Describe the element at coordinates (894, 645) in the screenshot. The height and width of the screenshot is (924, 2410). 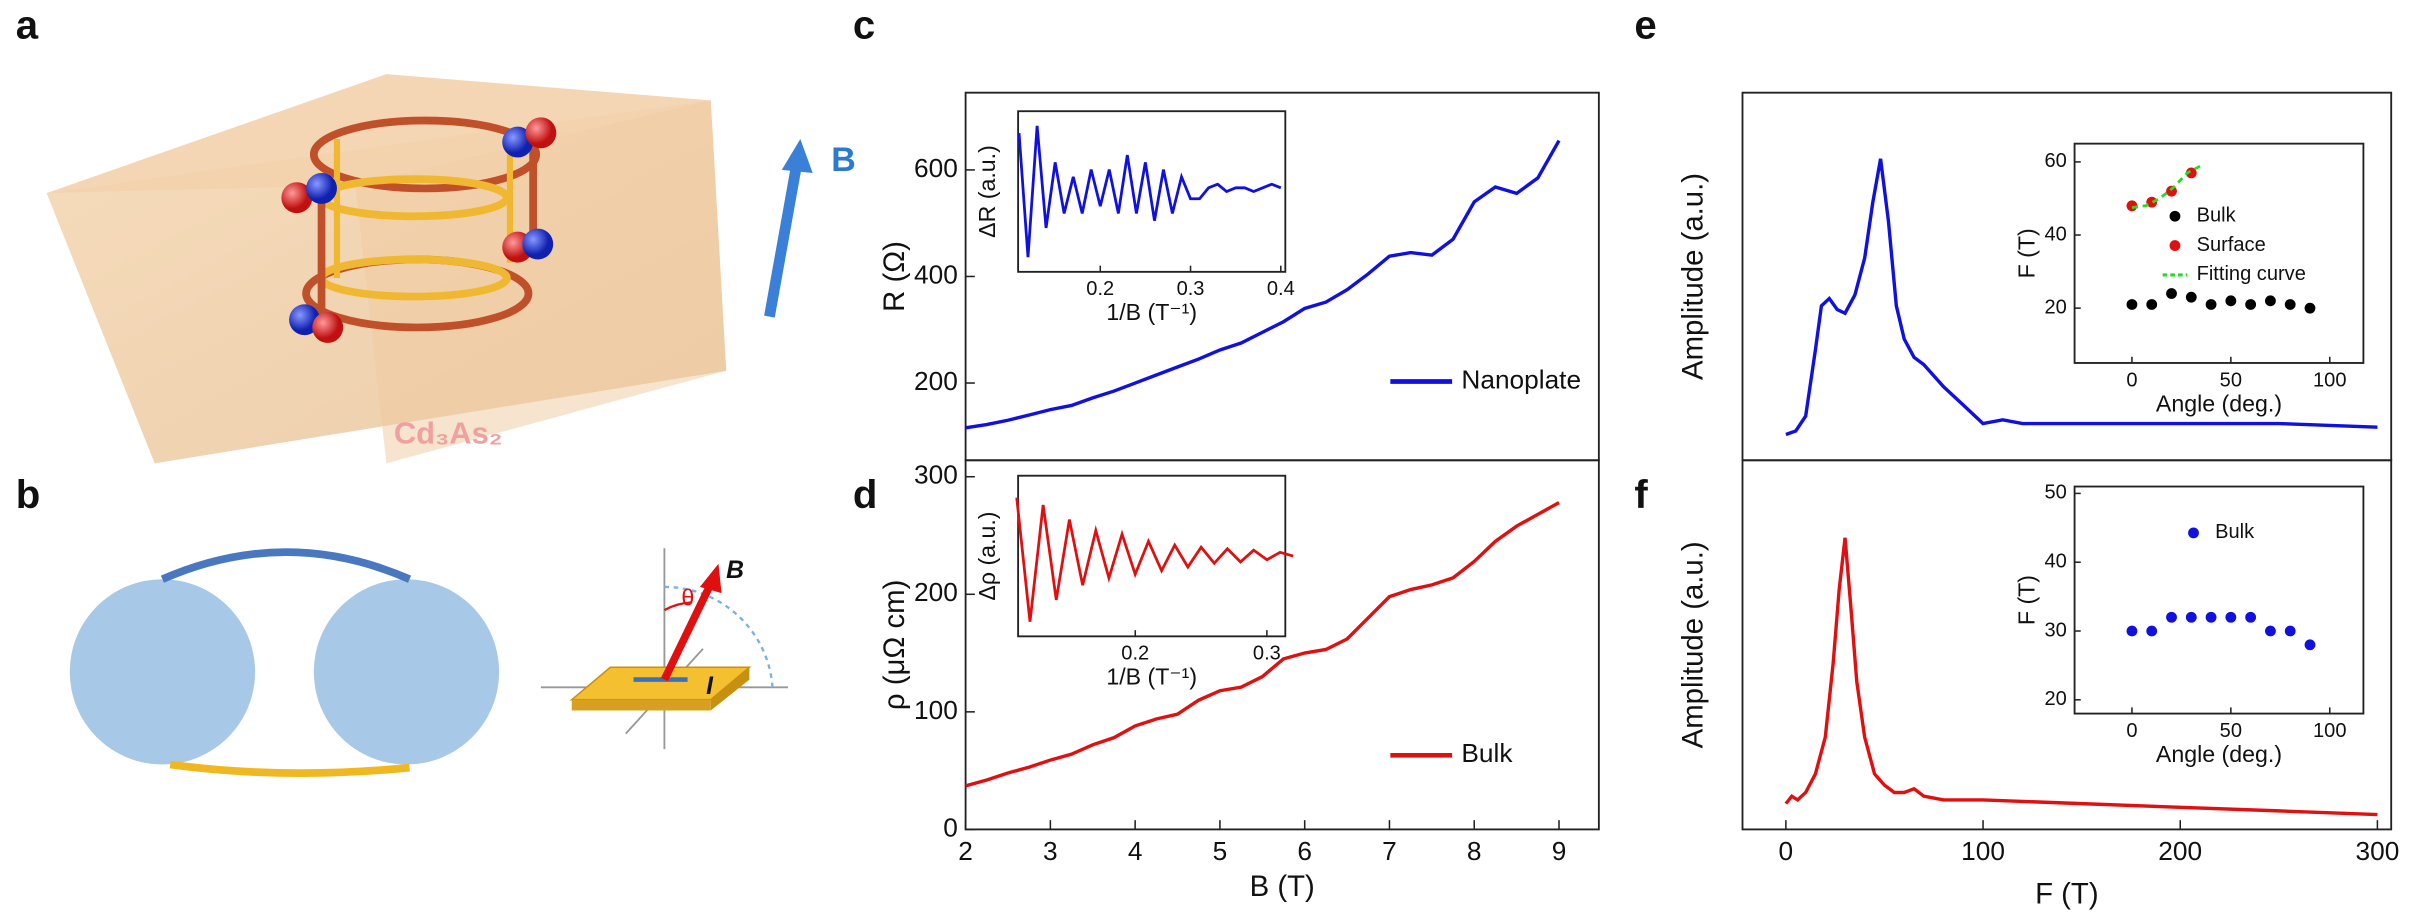
I see `y-axis-label: ρ (μΩ cm)` at that location.